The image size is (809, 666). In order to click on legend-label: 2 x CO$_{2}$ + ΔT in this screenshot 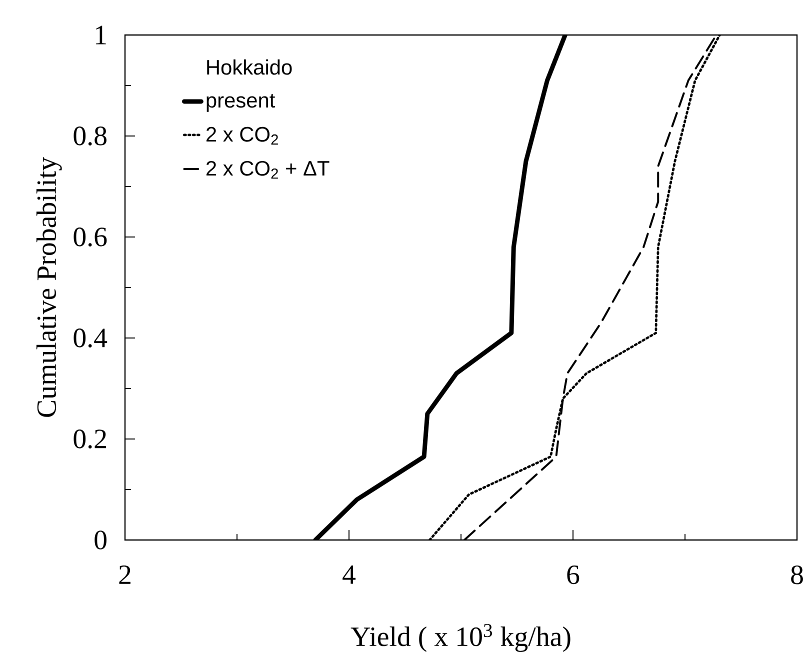, I will do `click(268, 169)`.